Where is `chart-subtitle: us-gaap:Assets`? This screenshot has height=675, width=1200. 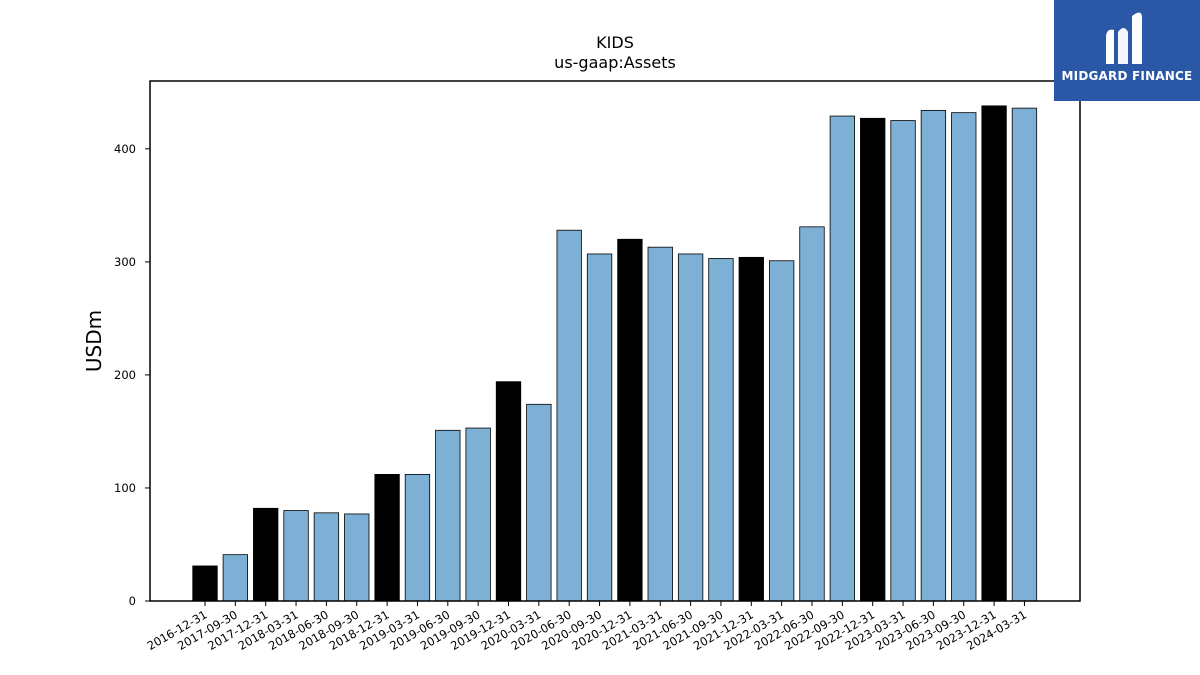 chart-subtitle: us-gaap:Assets is located at coordinates (615, 62).